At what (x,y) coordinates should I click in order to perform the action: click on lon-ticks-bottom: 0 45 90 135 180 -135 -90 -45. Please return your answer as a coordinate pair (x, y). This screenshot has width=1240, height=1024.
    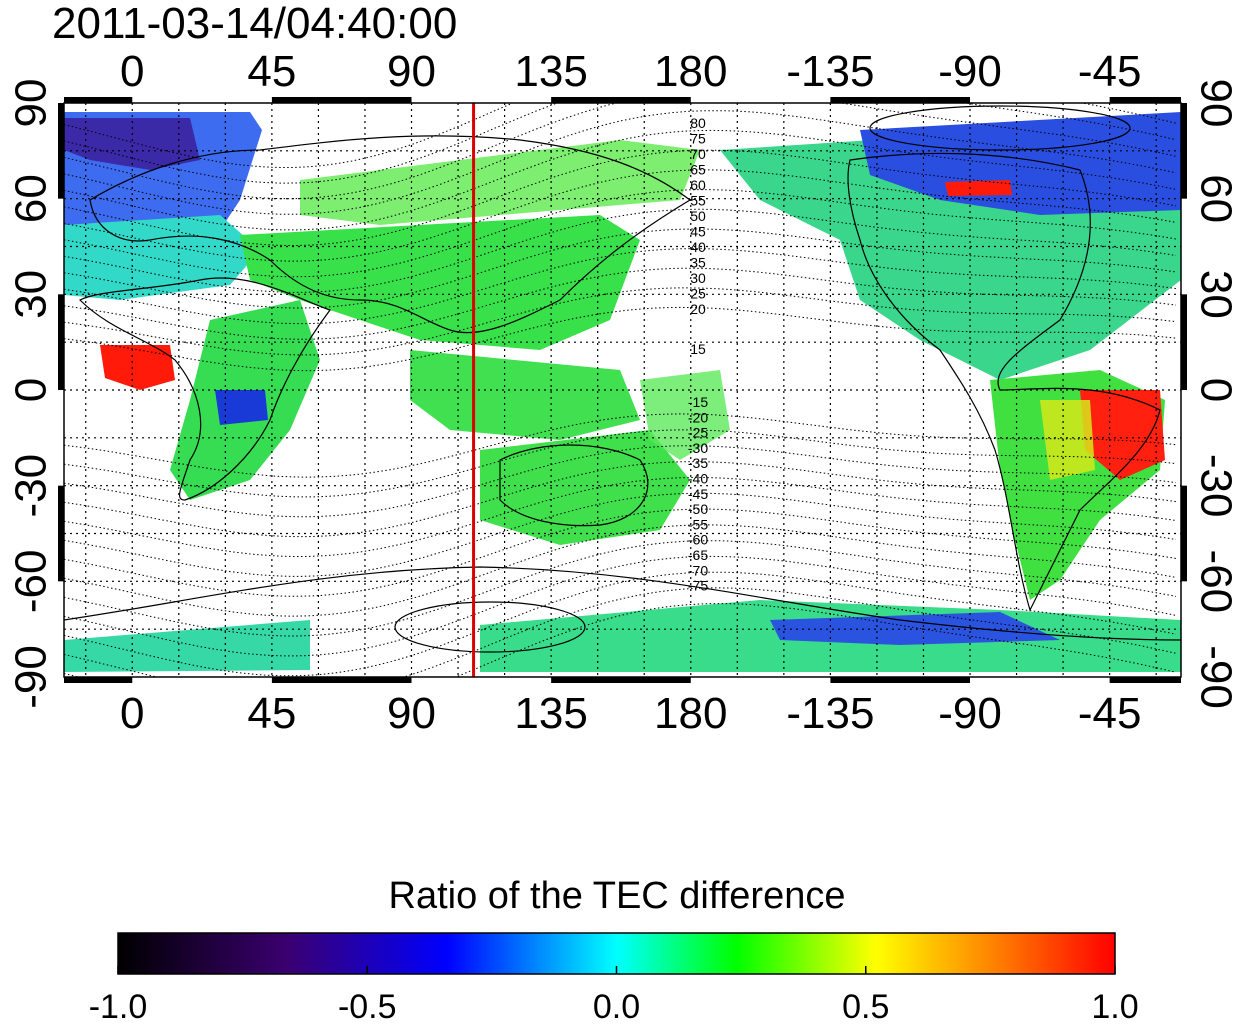
    Looking at the image, I should click on (630, 713).